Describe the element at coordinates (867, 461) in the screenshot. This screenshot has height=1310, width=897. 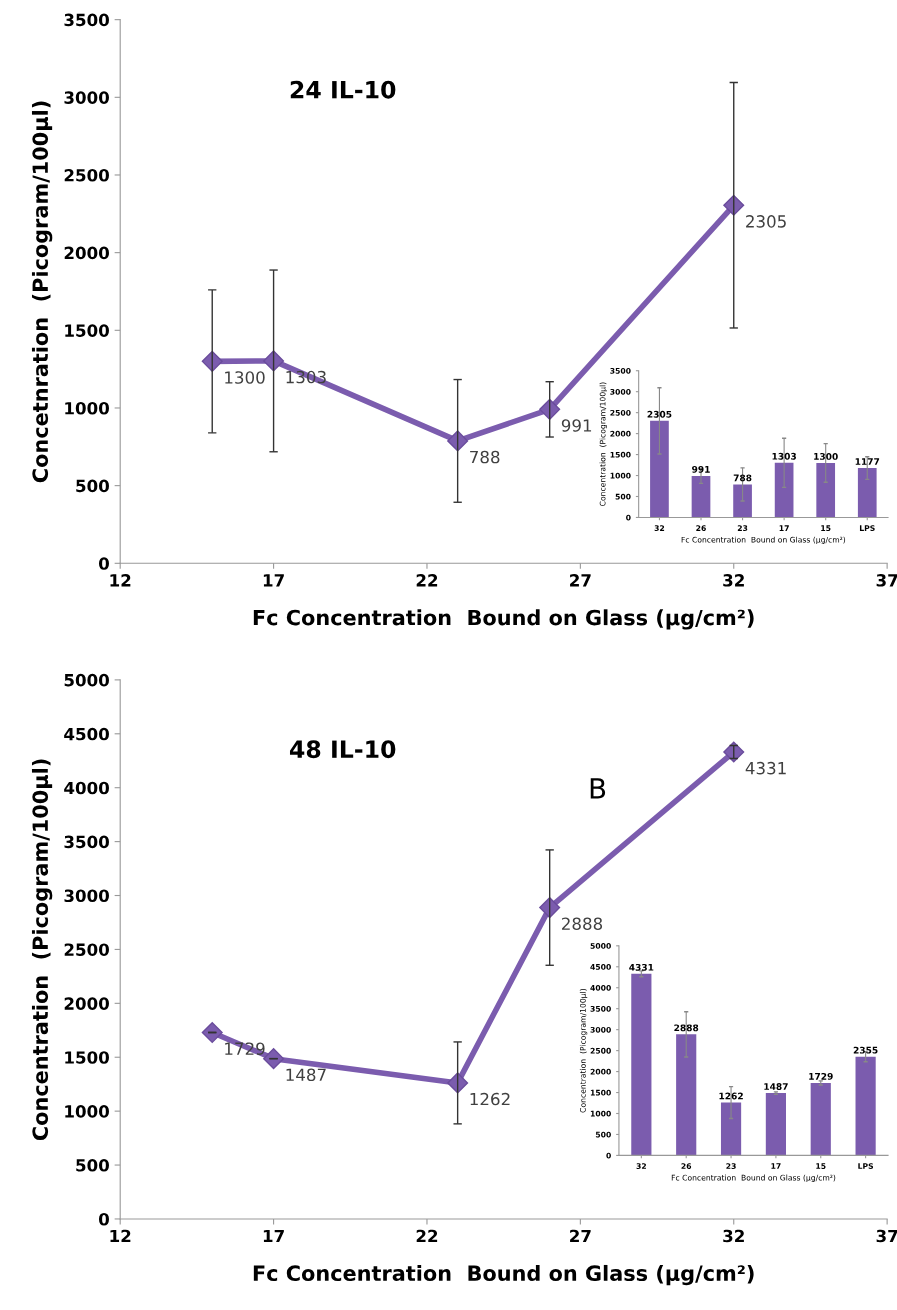
I see `data-label: 1177` at that location.